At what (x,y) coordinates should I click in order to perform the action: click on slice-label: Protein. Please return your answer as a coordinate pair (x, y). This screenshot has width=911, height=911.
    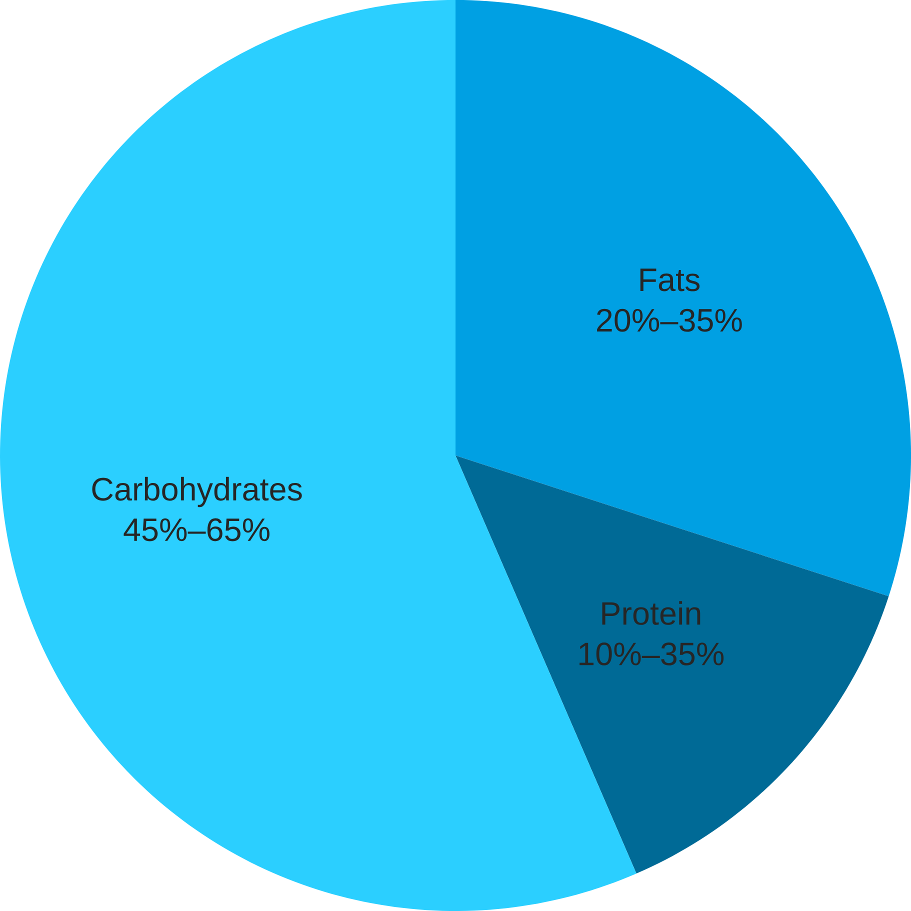
    Looking at the image, I should click on (651, 613).